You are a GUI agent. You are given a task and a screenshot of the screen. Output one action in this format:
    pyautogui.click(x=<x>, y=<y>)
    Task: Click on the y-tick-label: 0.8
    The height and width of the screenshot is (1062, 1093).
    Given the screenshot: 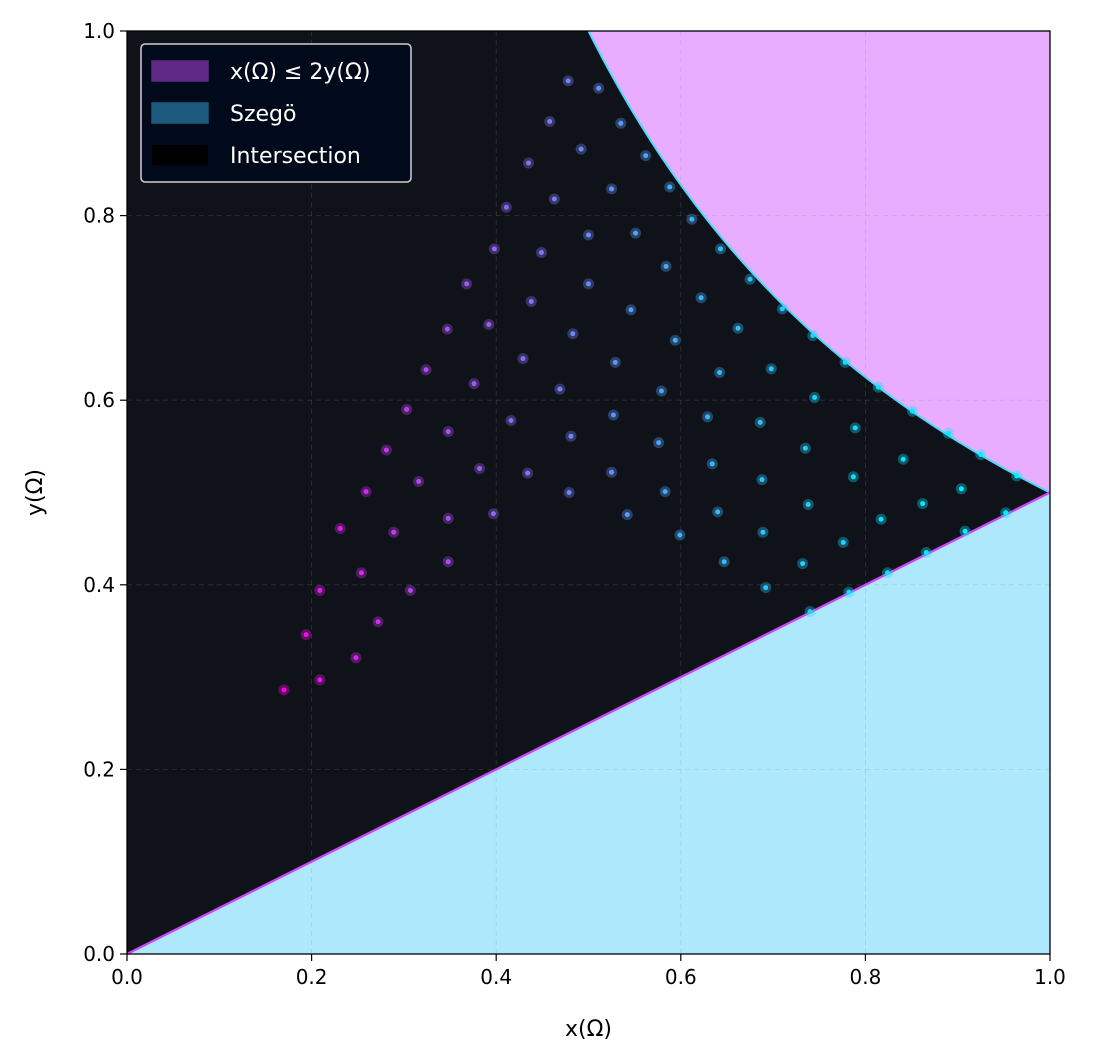 What is the action you would take?
    pyautogui.click(x=99, y=216)
    